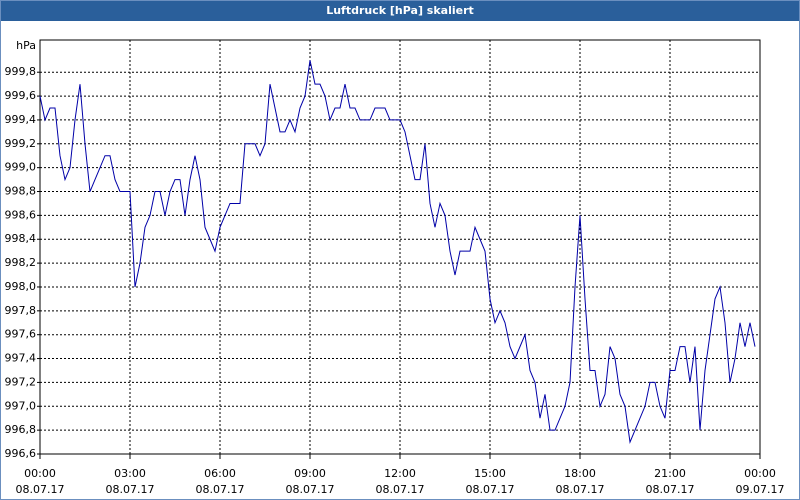 This screenshot has width=800, height=500. What do you see at coordinates (760, 489) in the screenshot?
I see `x-tick-date: 09.07.17` at bounding box center [760, 489].